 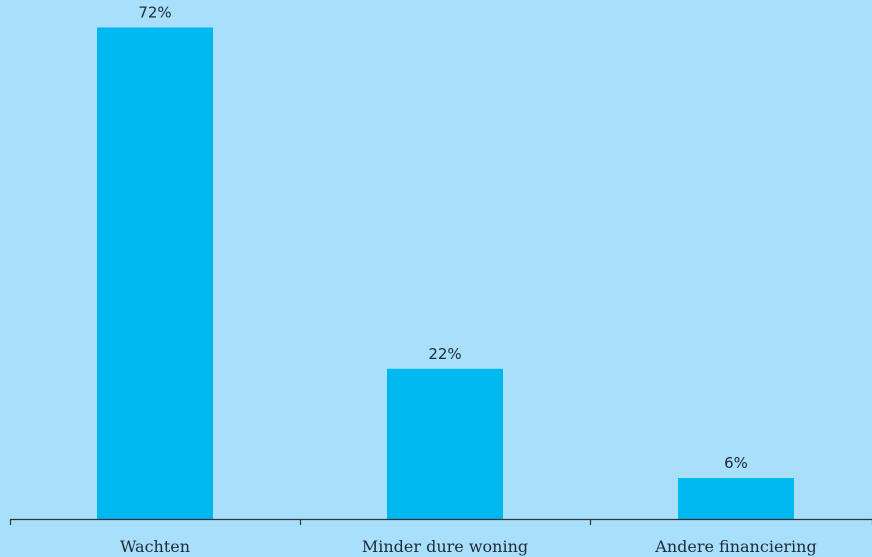 What do you see at coordinates (440, 521) in the screenshot?
I see `x-axis` at bounding box center [440, 521].